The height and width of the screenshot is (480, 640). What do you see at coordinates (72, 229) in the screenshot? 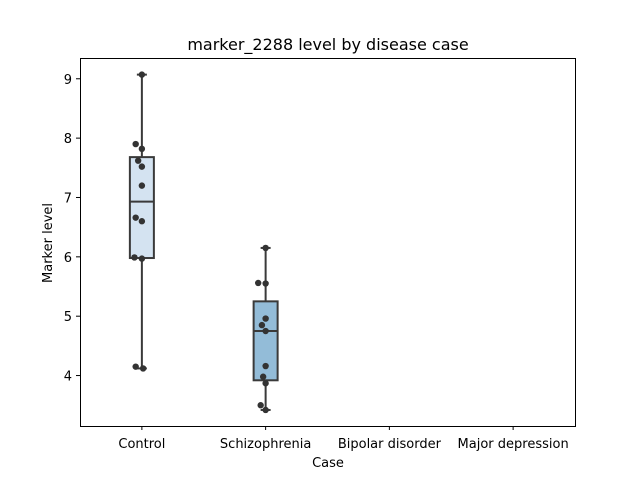
I see `y-axis: 4 5 6 7 8 9` at bounding box center [72, 229].